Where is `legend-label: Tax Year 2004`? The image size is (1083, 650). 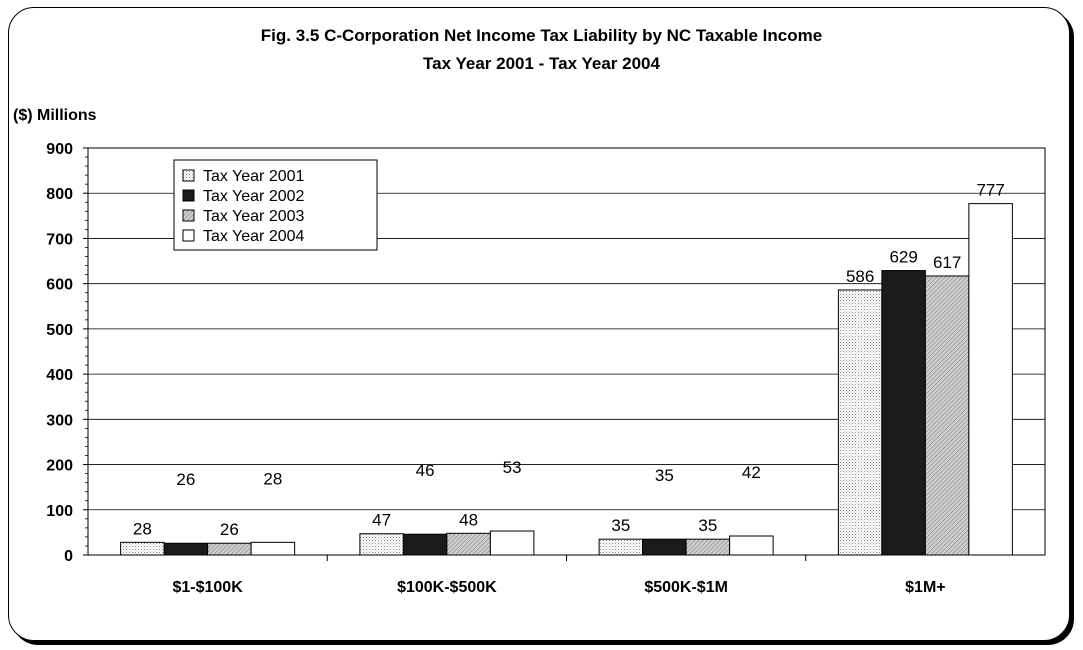 legend-label: Tax Year 2004 is located at coordinates (254, 236).